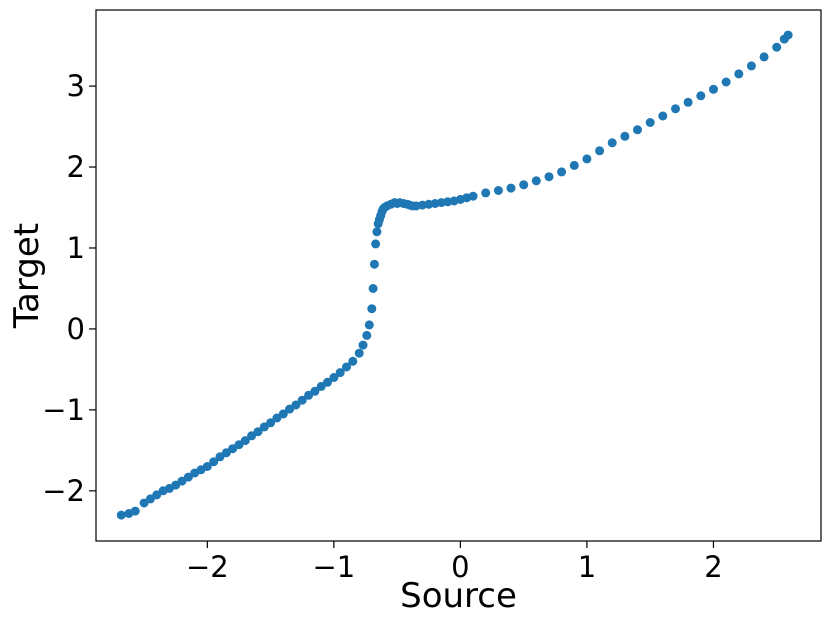  Describe the element at coordinates (713, 567) in the screenshot. I see `x-tick-label: 2` at that location.